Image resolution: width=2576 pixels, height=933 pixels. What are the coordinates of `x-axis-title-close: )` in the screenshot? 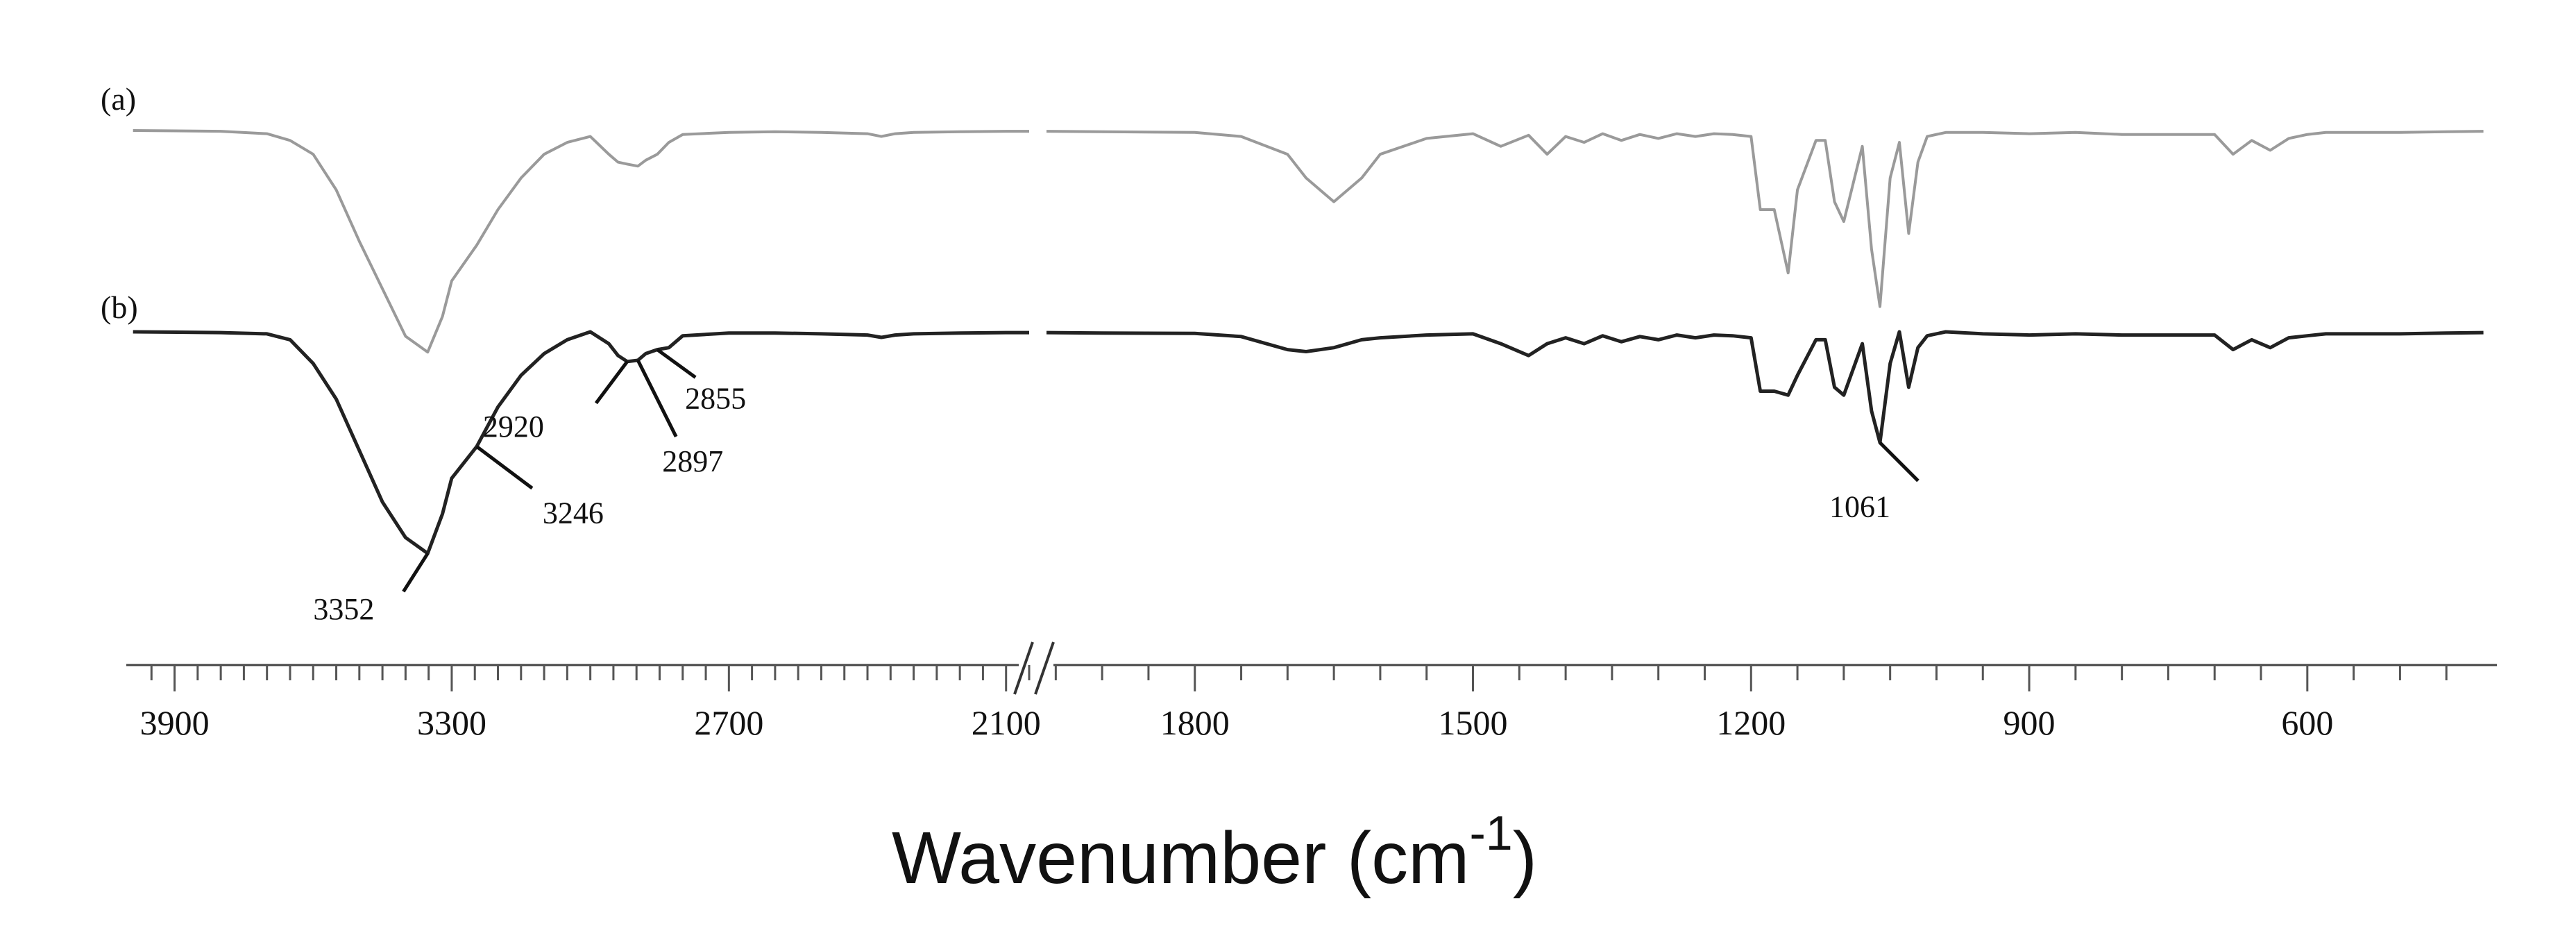 It's located at (1525, 858).